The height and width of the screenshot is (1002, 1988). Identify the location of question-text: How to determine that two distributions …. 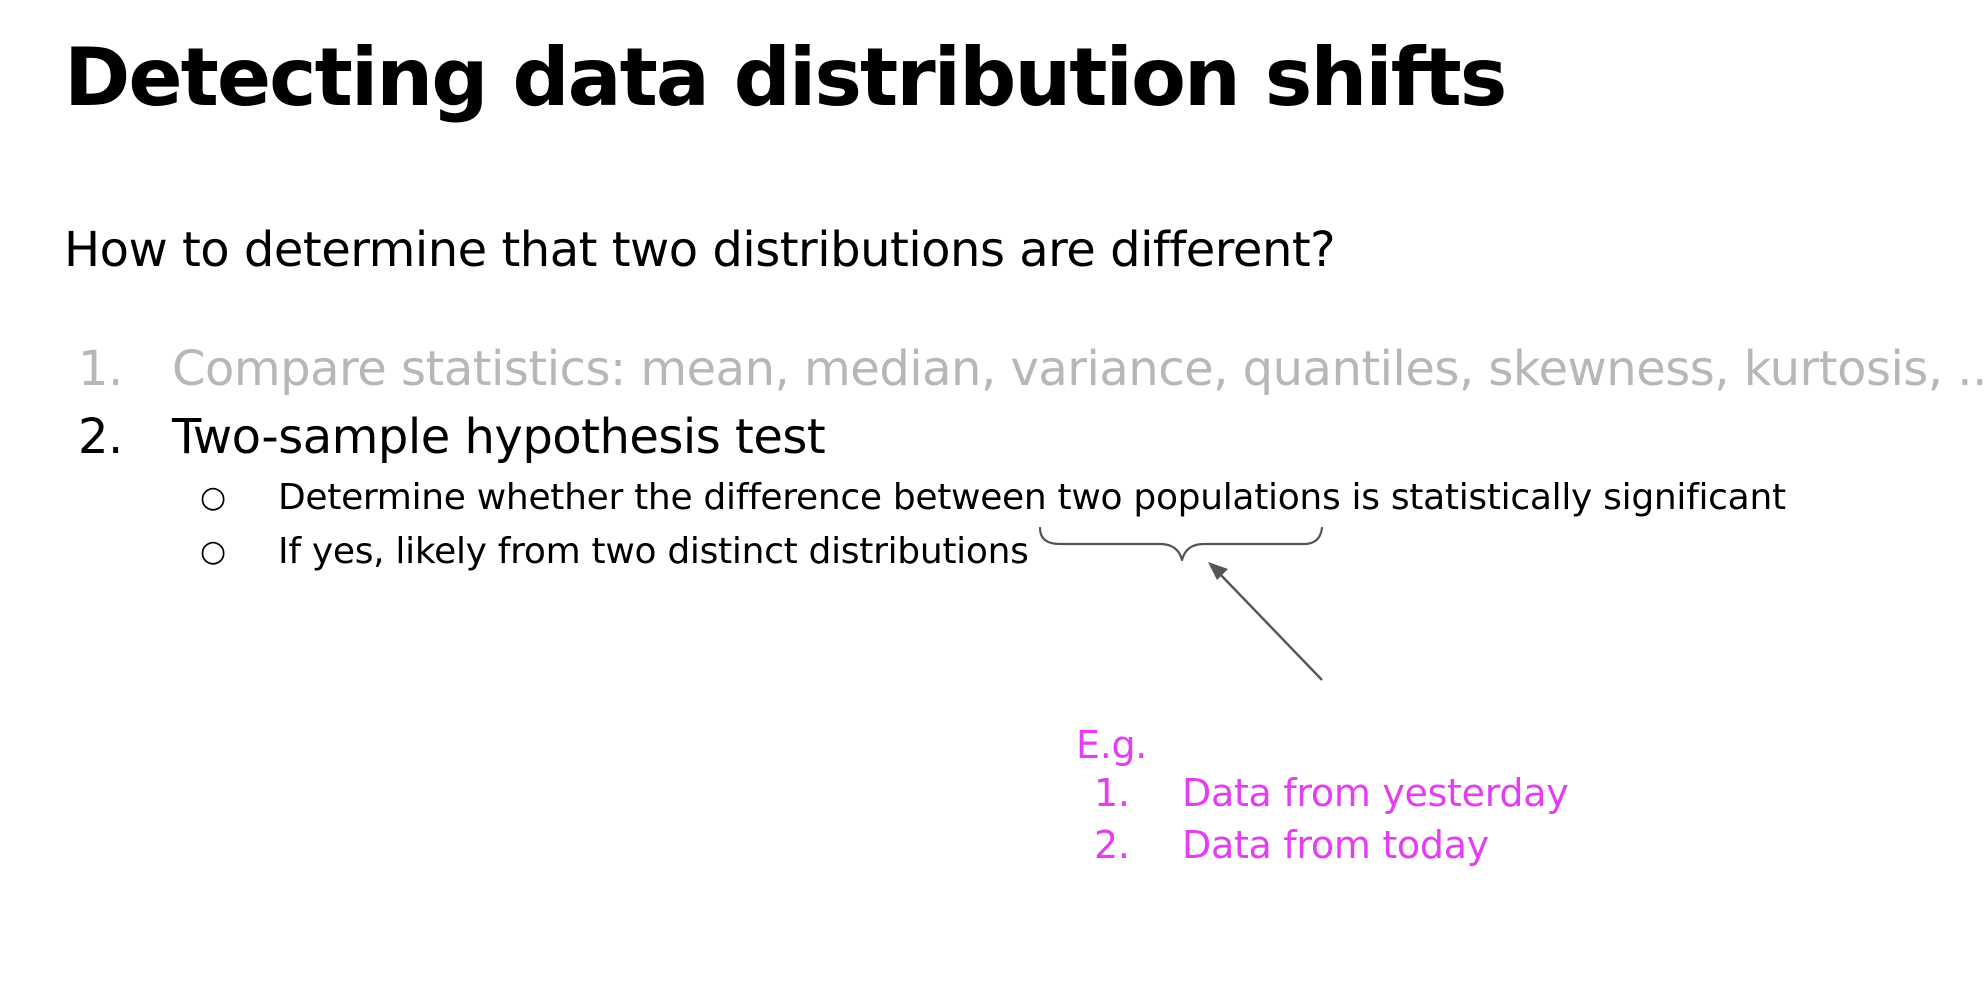
(700, 250).